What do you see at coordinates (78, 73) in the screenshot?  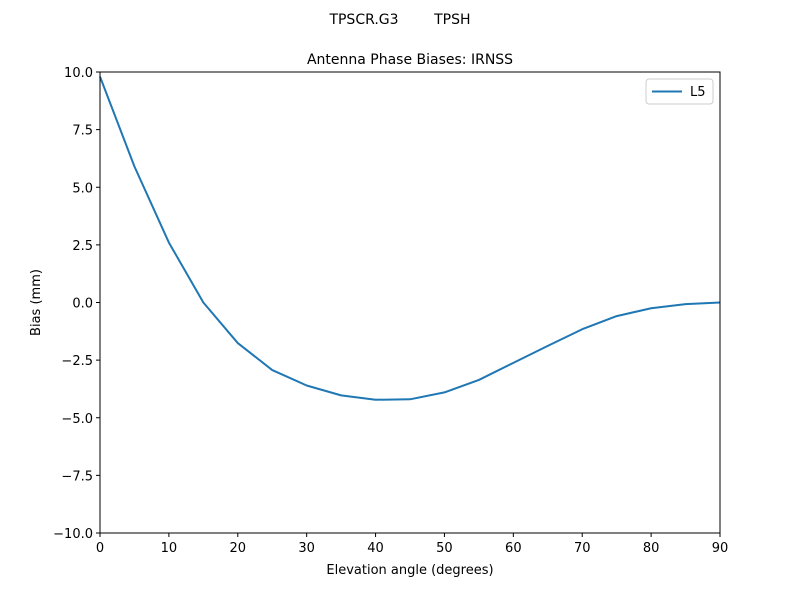 I see `y-tick-label: 10.0` at bounding box center [78, 73].